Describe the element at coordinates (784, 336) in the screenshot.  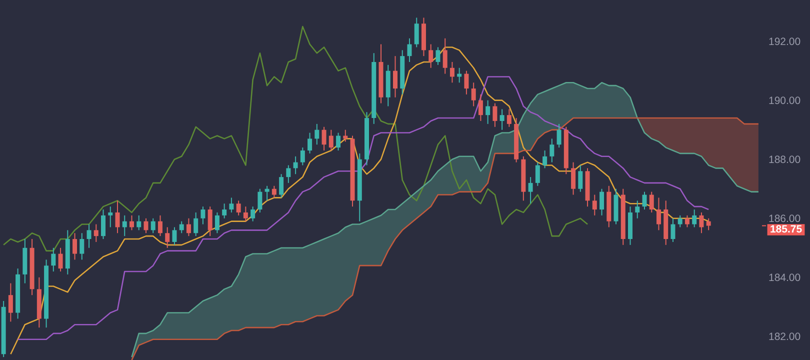
I see `y-tick-label: 182.00` at that location.